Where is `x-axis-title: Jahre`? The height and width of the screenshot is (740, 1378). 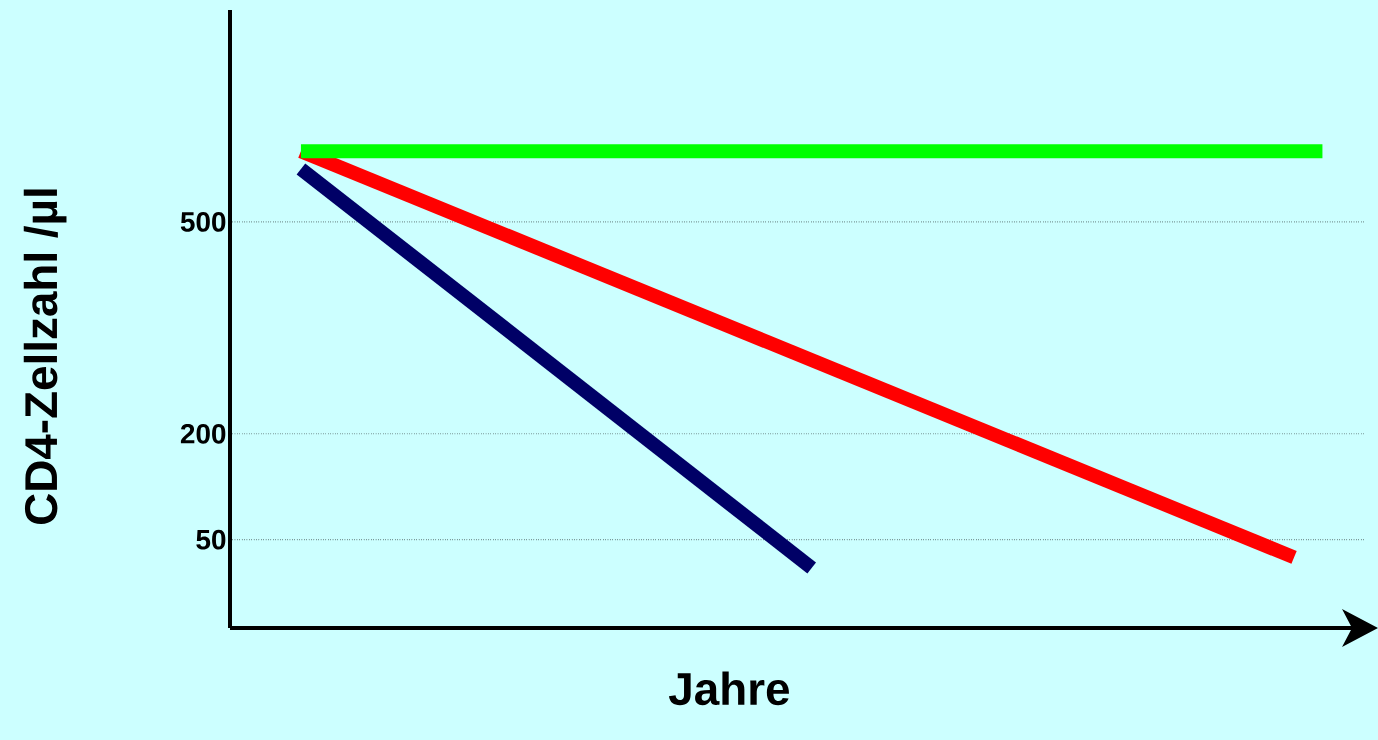
x-axis-title: Jahre is located at coordinates (728, 688).